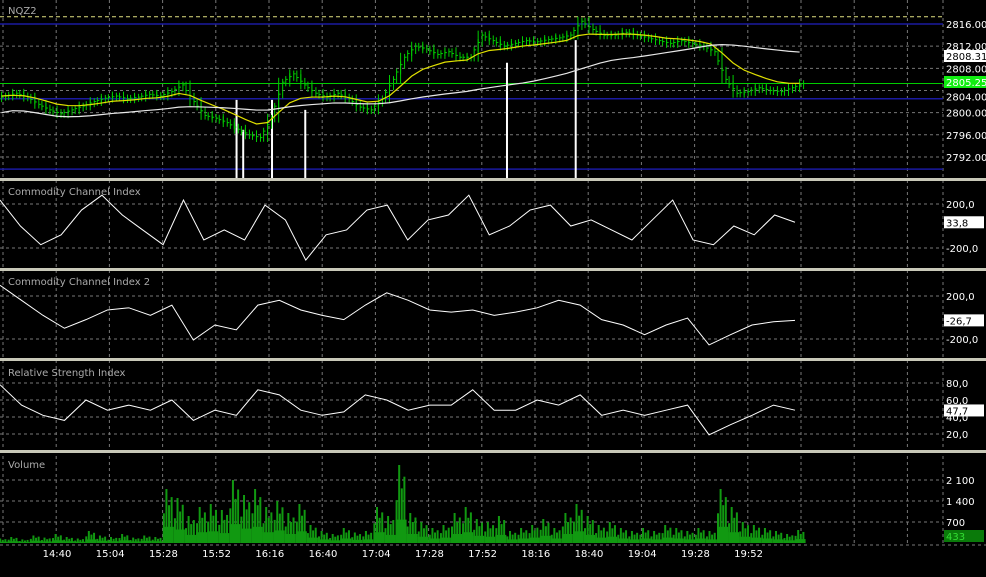 The width and height of the screenshot is (986, 577). I want to click on time-label: 19:04, so click(642, 554).